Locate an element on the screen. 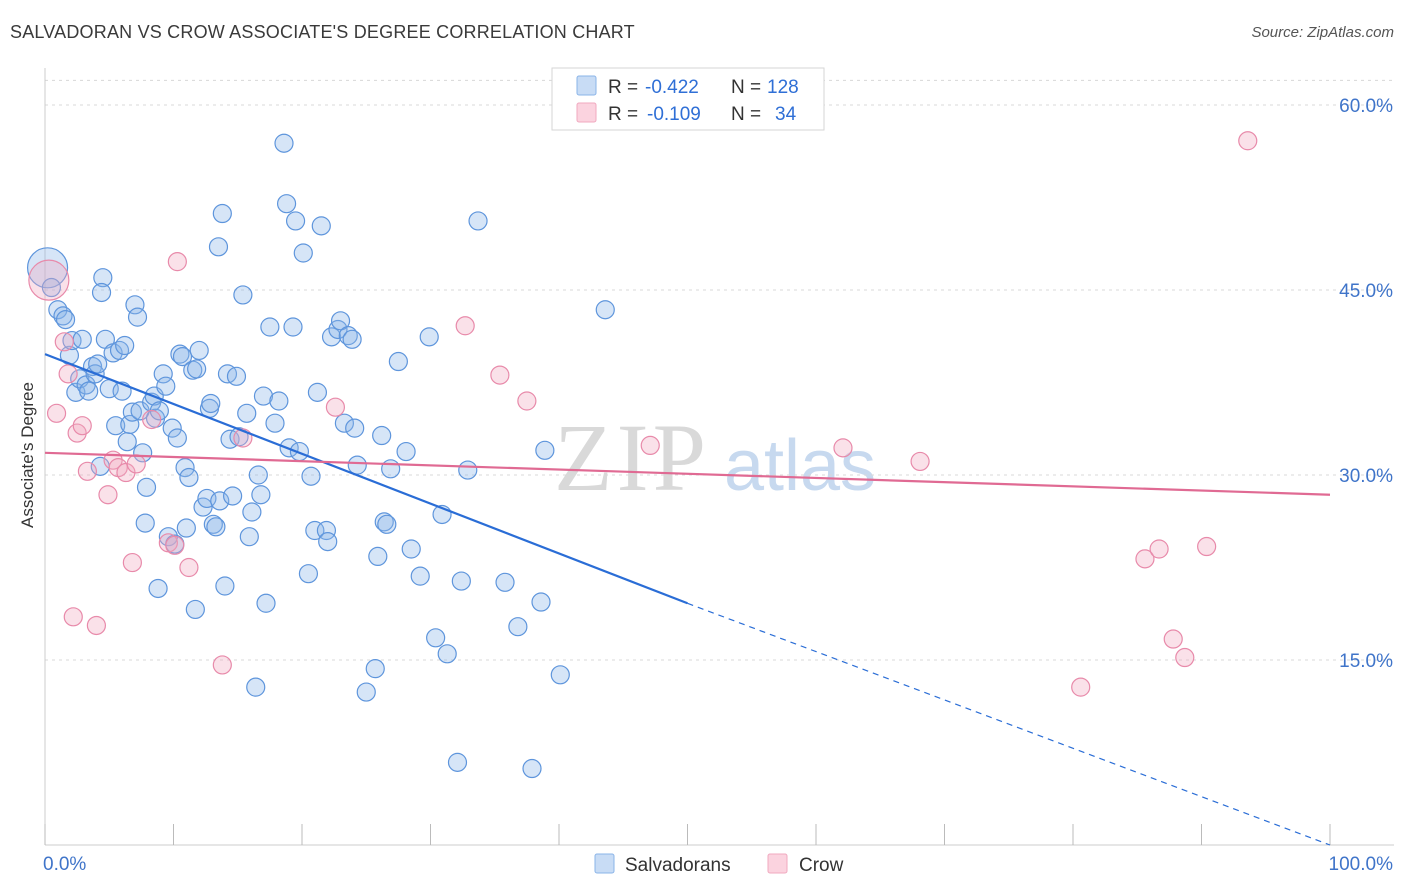 This screenshot has height=892, width=1406. salvadorans-trend-extension is located at coordinates (1009, 724).